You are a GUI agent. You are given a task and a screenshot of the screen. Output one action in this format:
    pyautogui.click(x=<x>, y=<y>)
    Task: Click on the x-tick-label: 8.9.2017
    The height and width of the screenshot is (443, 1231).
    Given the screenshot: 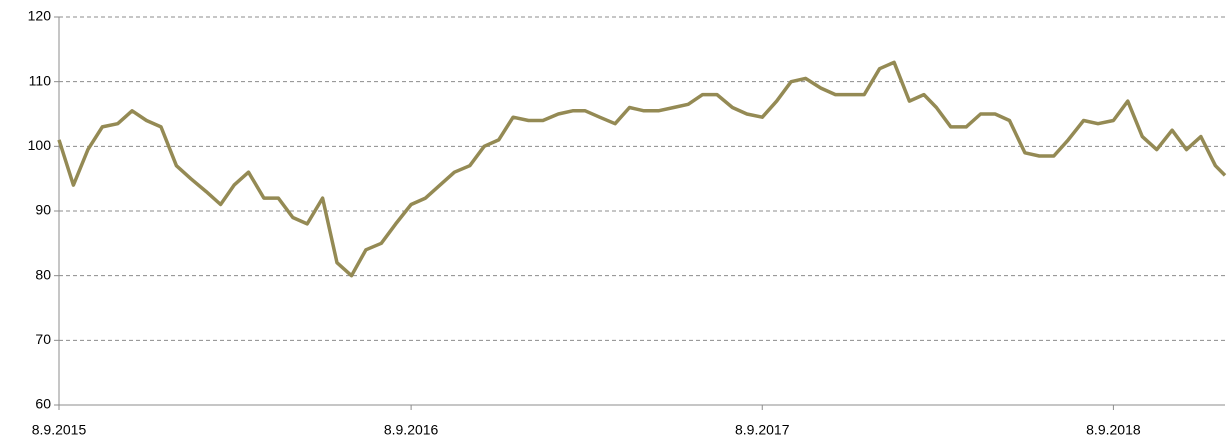 What is the action you would take?
    pyautogui.click(x=762, y=430)
    